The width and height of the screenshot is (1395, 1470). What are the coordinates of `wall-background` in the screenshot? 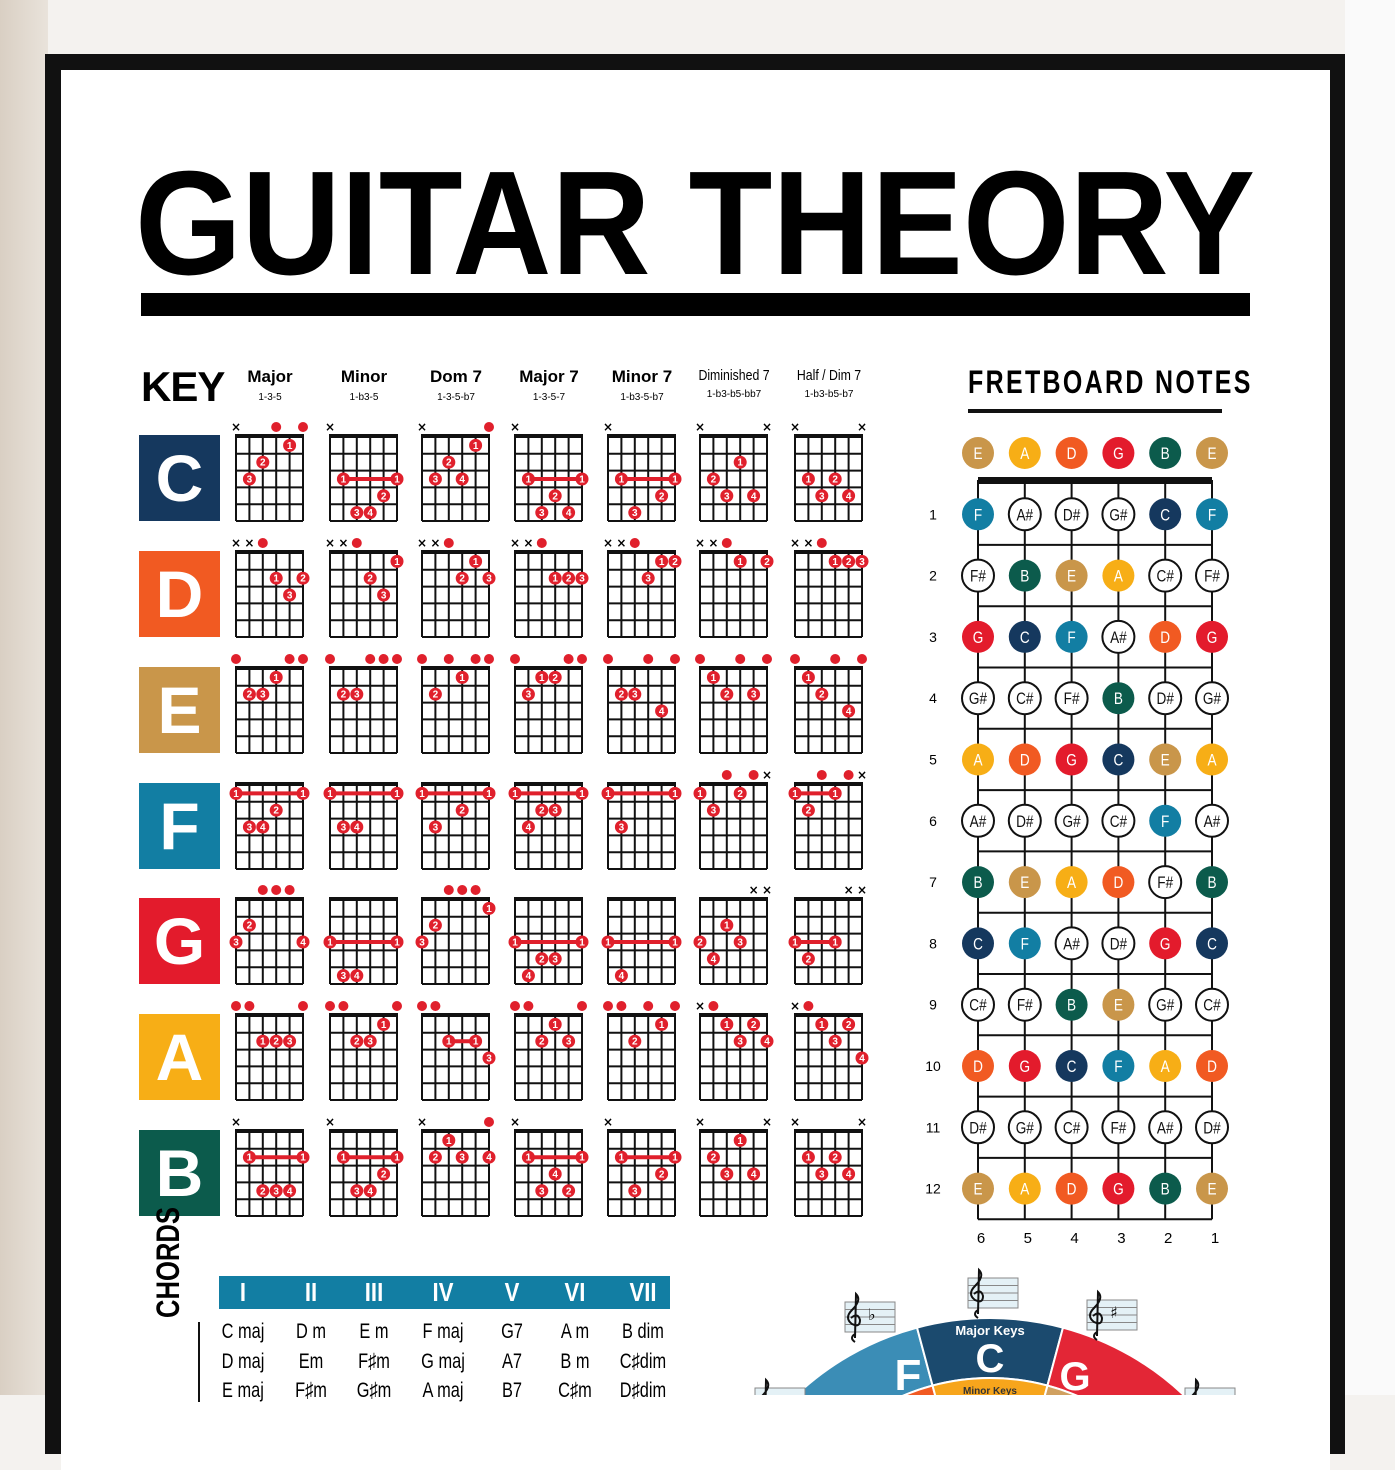 It's located at (24, 697).